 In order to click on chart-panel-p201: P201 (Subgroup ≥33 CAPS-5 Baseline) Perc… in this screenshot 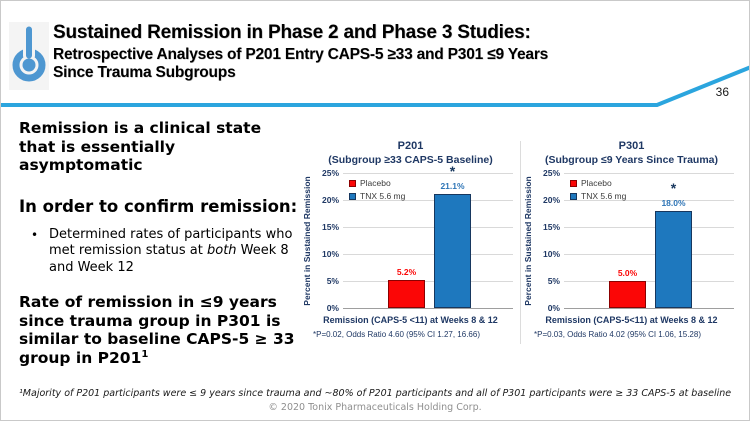, I will do `click(410, 243)`.